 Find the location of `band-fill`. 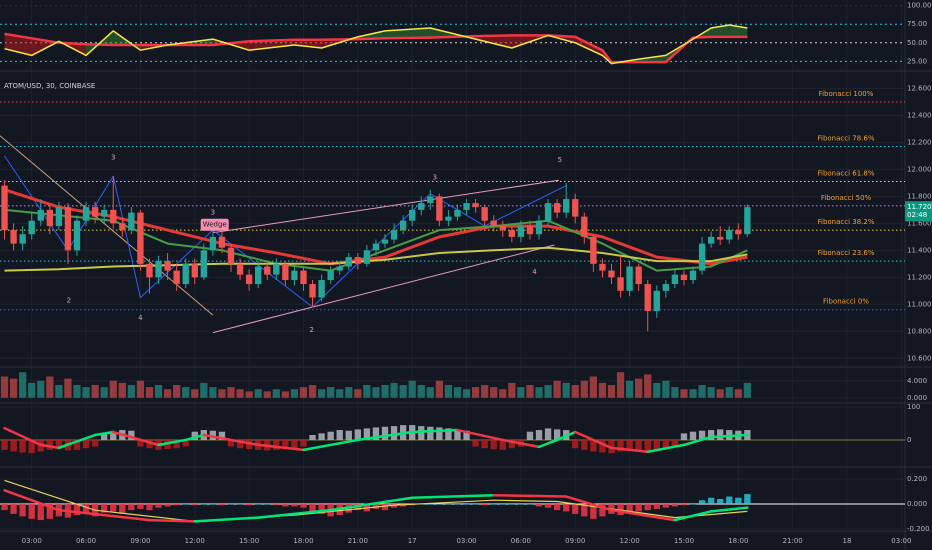

band-fill is located at coordinates (272, 45).